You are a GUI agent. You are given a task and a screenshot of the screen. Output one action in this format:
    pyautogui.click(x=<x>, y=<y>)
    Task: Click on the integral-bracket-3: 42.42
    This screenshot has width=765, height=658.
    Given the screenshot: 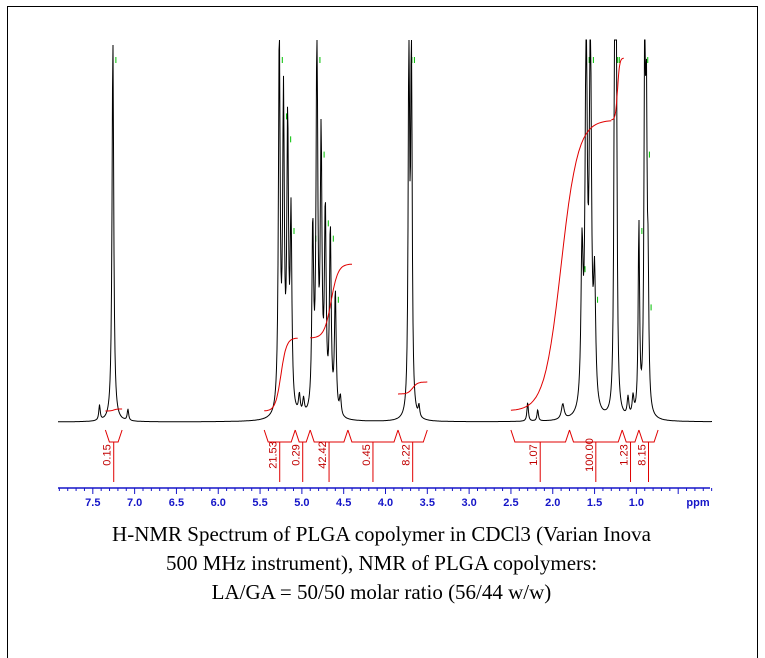 What is the action you would take?
    pyautogui.click(x=329, y=455)
    